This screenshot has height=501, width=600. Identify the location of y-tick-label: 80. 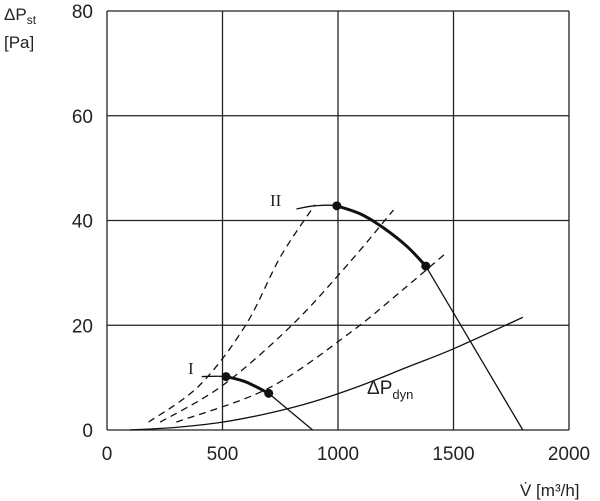
(82, 12).